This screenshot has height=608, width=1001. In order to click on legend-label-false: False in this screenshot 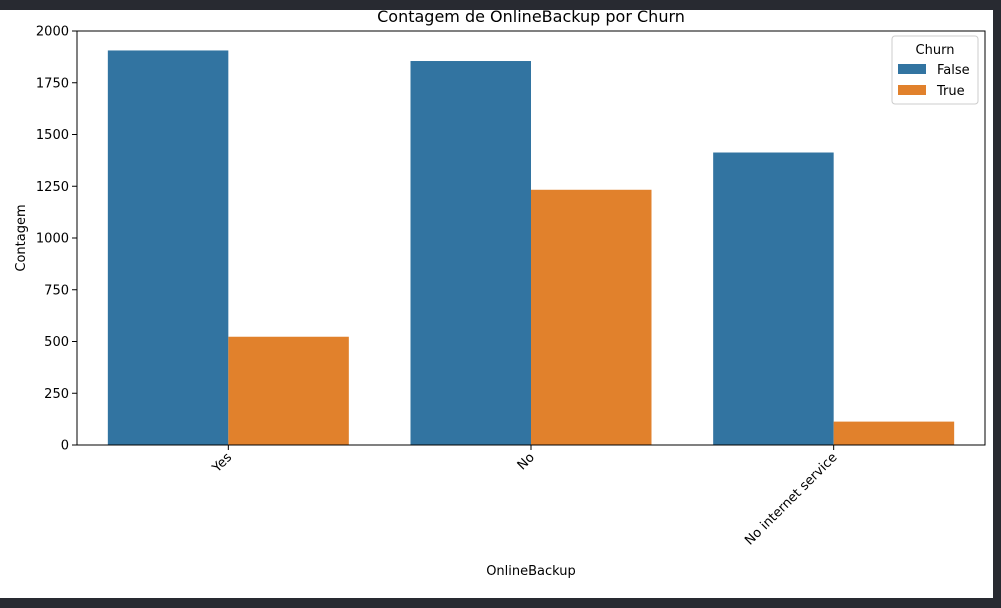, I will do `click(953, 70)`.